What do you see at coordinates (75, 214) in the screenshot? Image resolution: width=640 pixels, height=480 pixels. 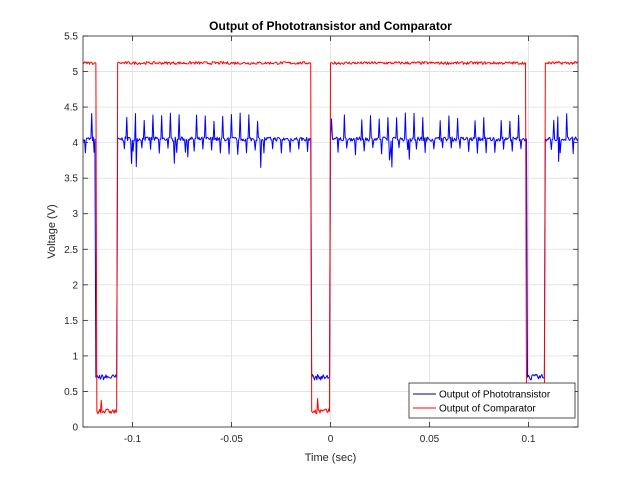 I see `y-tick-label: 3` at bounding box center [75, 214].